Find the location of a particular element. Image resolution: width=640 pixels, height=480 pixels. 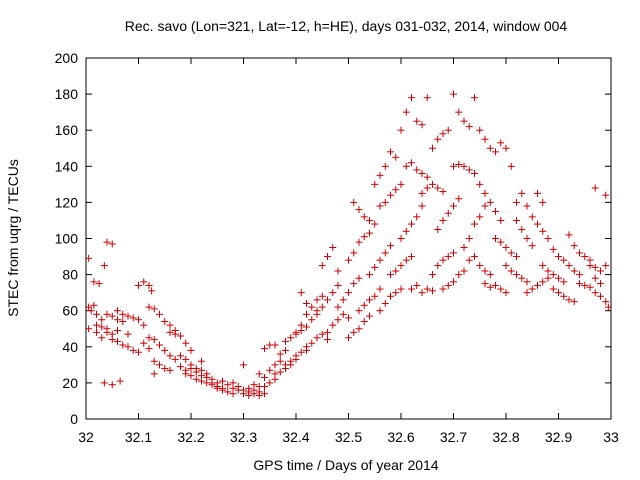

x-tick-label: 32.3 is located at coordinates (243, 437).